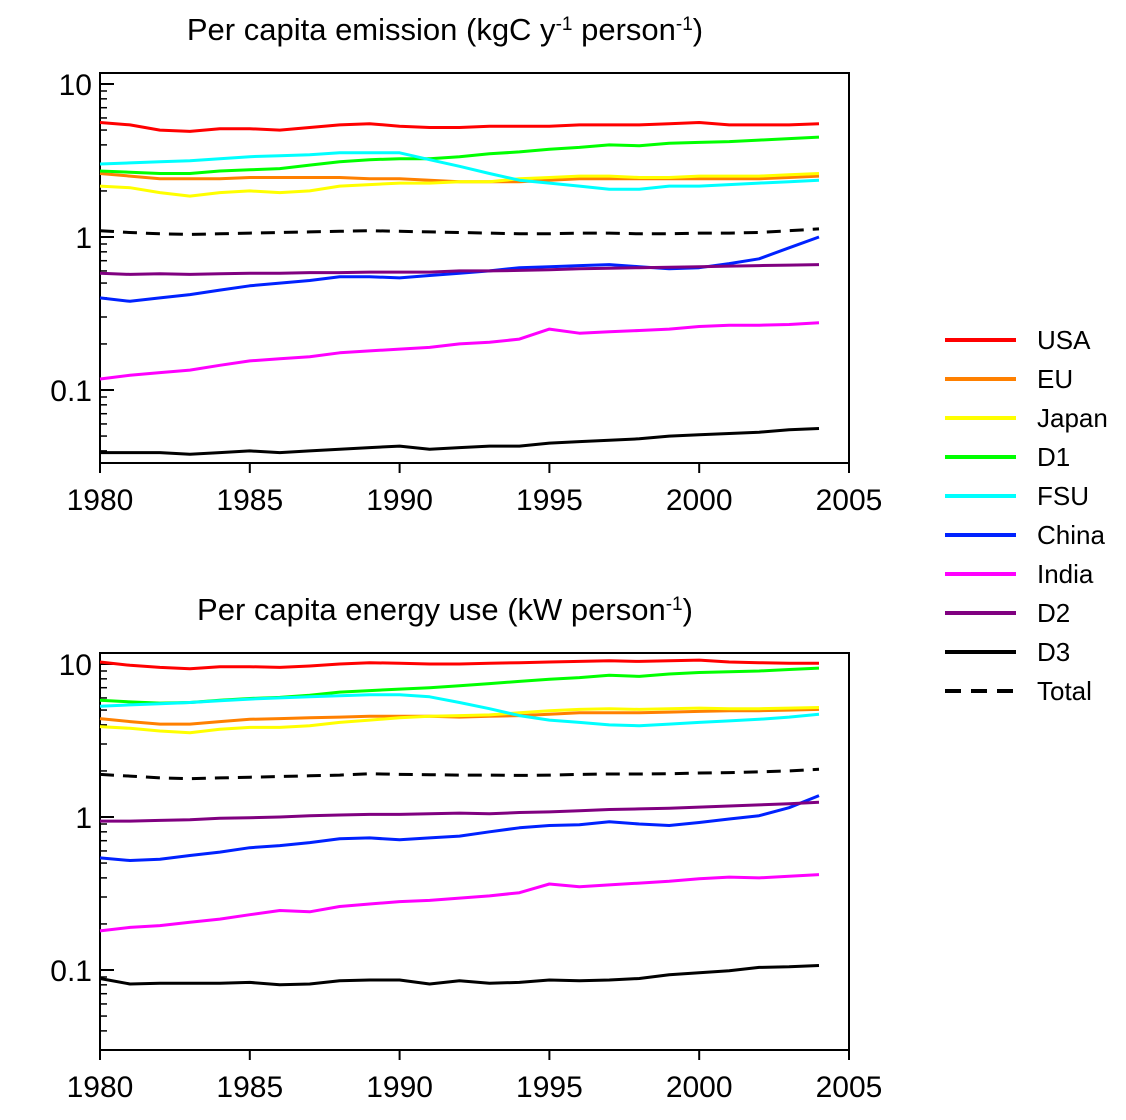 The width and height of the screenshot is (1126, 1120). Describe the element at coordinates (1055, 379) in the screenshot. I see `legend-label-eu: EU` at that location.